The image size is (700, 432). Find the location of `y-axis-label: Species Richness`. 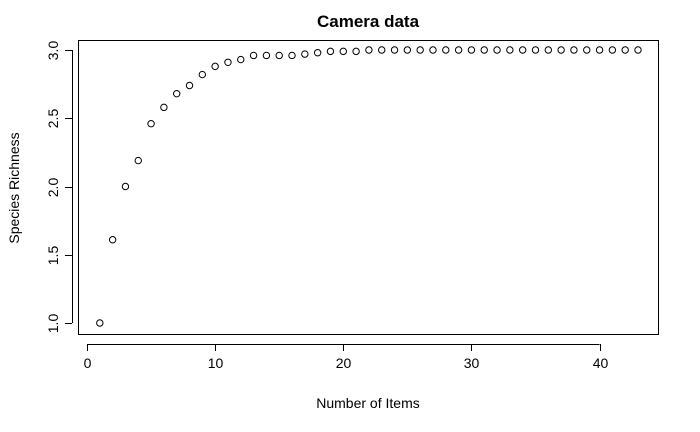

y-axis-label: Species Richness is located at coordinates (14, 187).